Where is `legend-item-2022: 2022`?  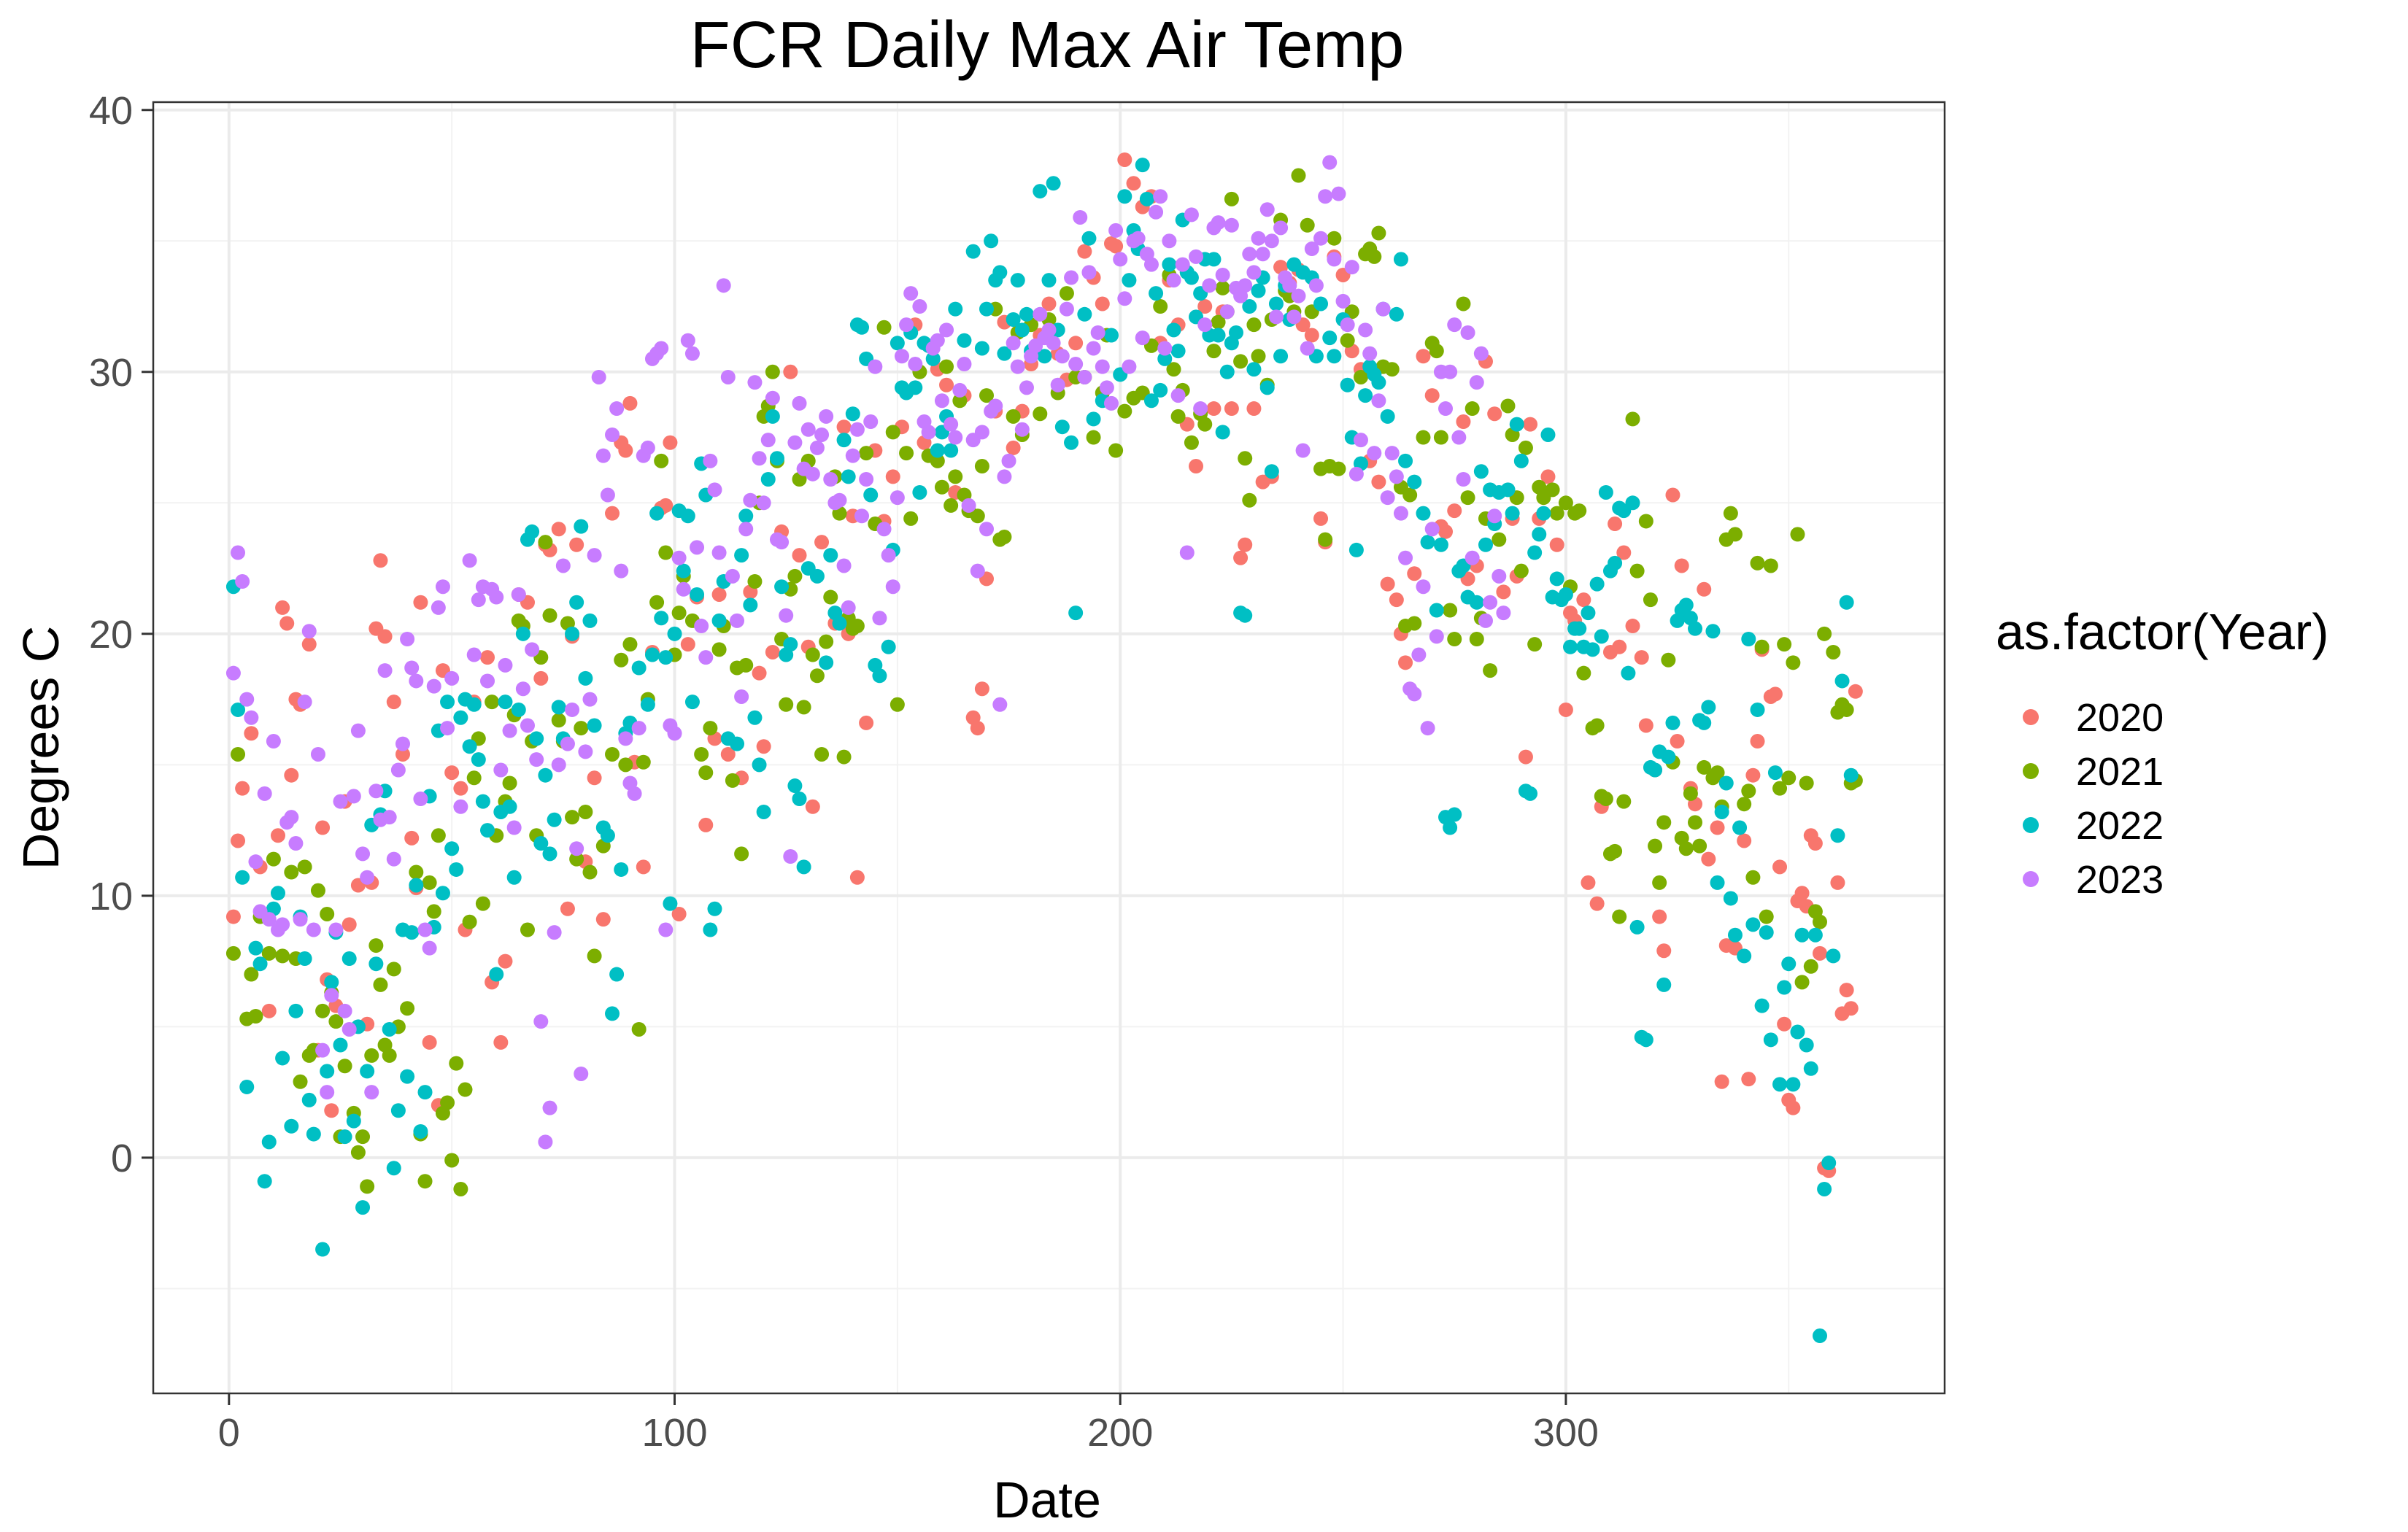 legend-item-2022: 2022 is located at coordinates (2093, 826).